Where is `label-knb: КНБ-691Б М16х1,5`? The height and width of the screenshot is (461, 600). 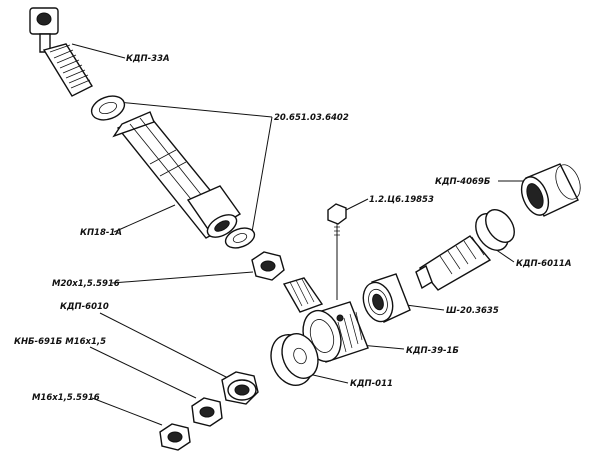
label-knb: КНБ-691Б М16х1,5 is located at coordinates (60, 342).